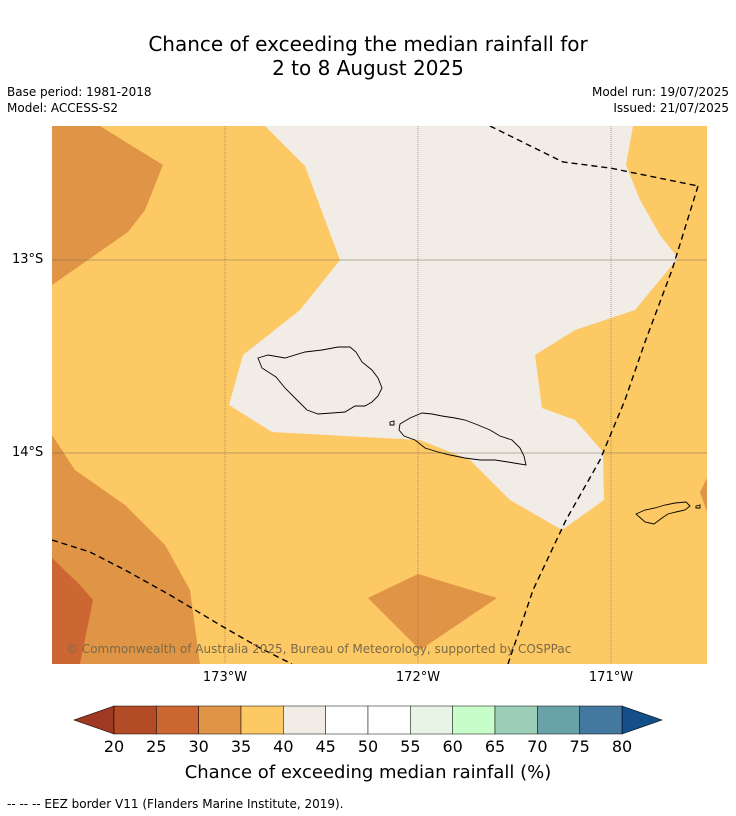 This screenshot has width=736, height=816. I want to click on category-30-35-region-nw, so click(107, 205).